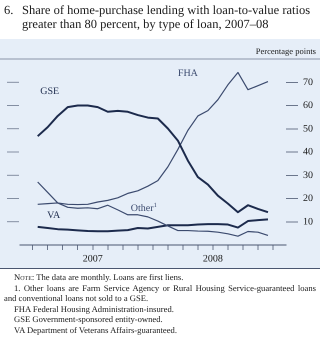  Describe the element at coordinates (158, 18) in the screenshot. I see `chart-title: 6. Share of home-purchase lending with loan-to-value ratios greater than 80 percent, by type of loan, 2007–08` at that location.